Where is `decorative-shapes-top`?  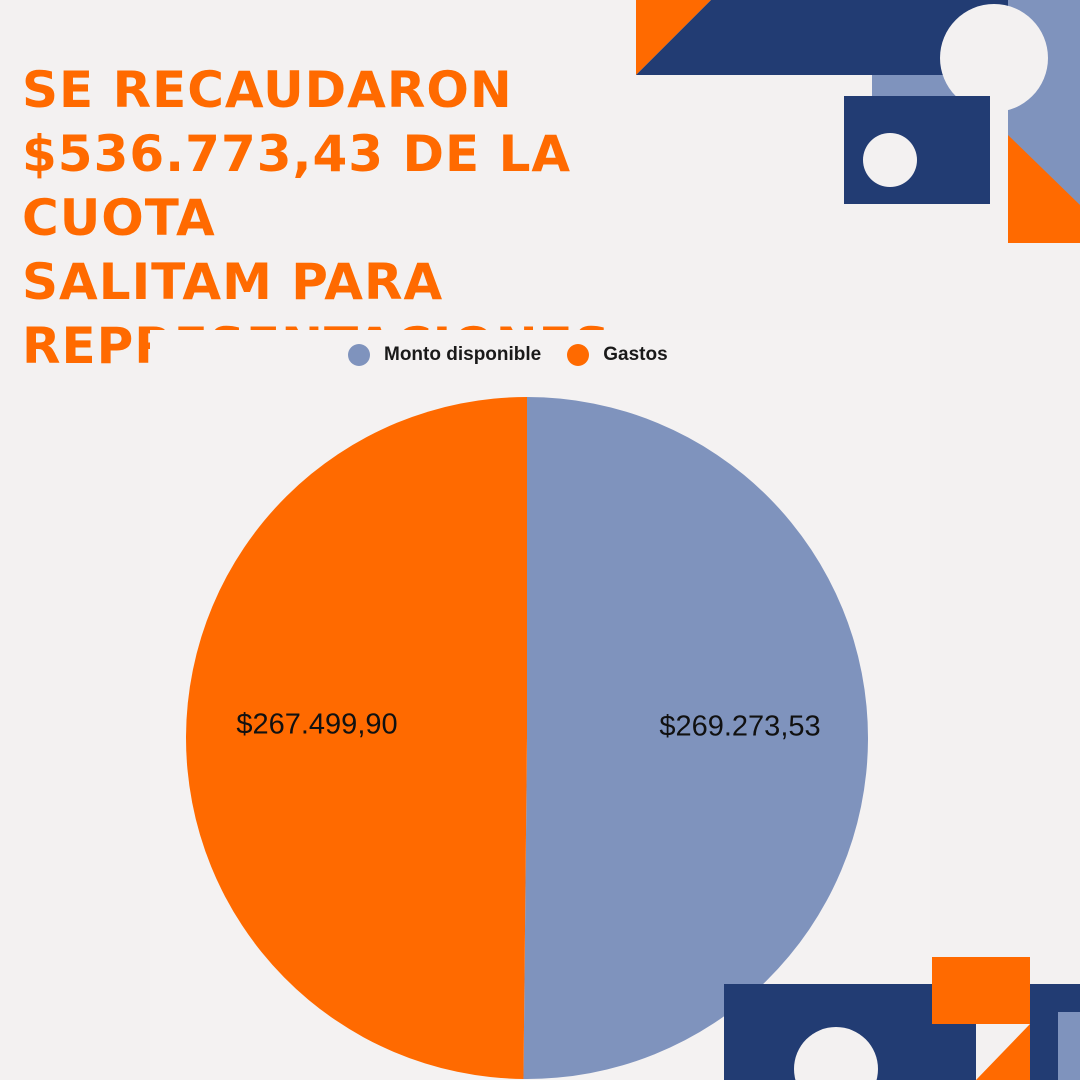
decorative-shapes-top is located at coordinates (858, 122).